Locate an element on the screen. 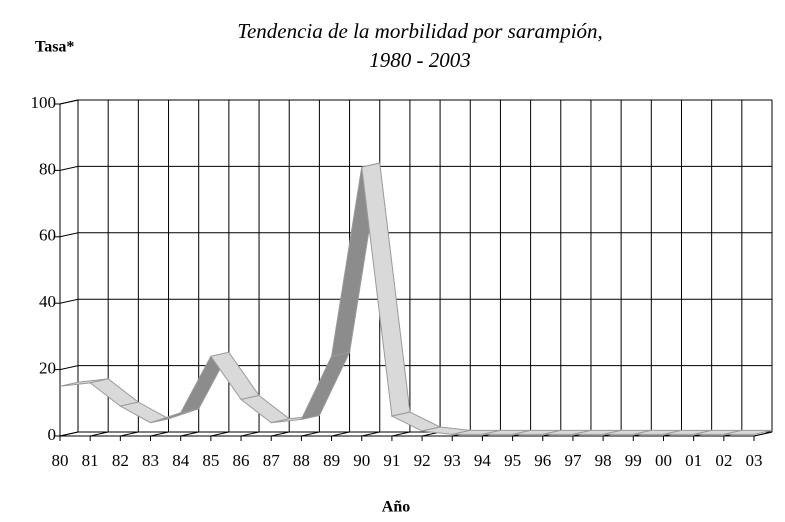 Image resolution: width=785 pixels, height=522 pixels. x-tick-label: 88 is located at coordinates (301, 460).